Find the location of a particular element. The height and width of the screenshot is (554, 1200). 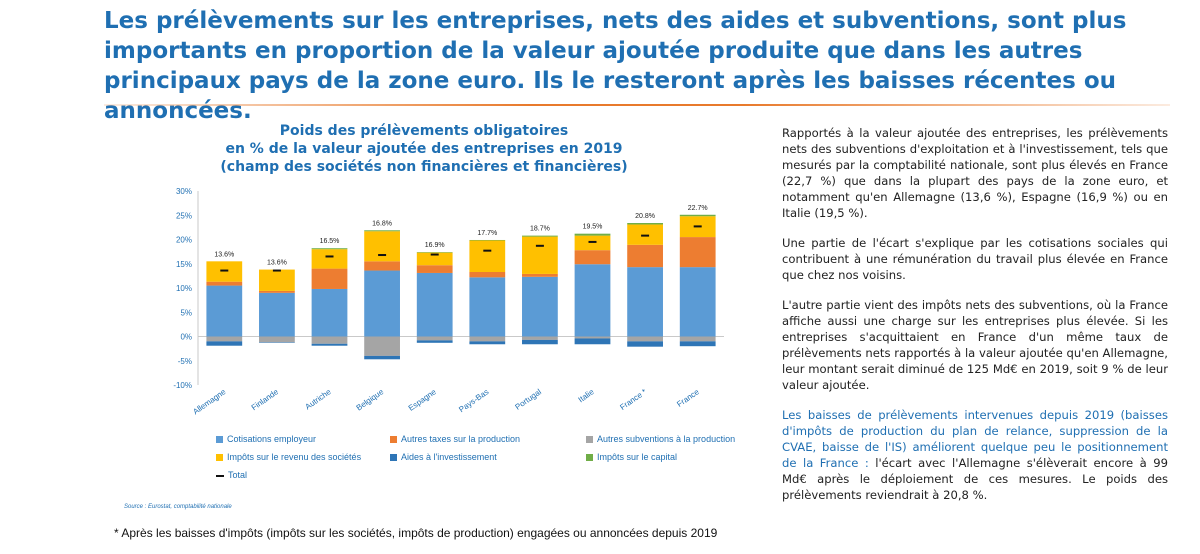

x-category-label: Italie is located at coordinates (586, 395).